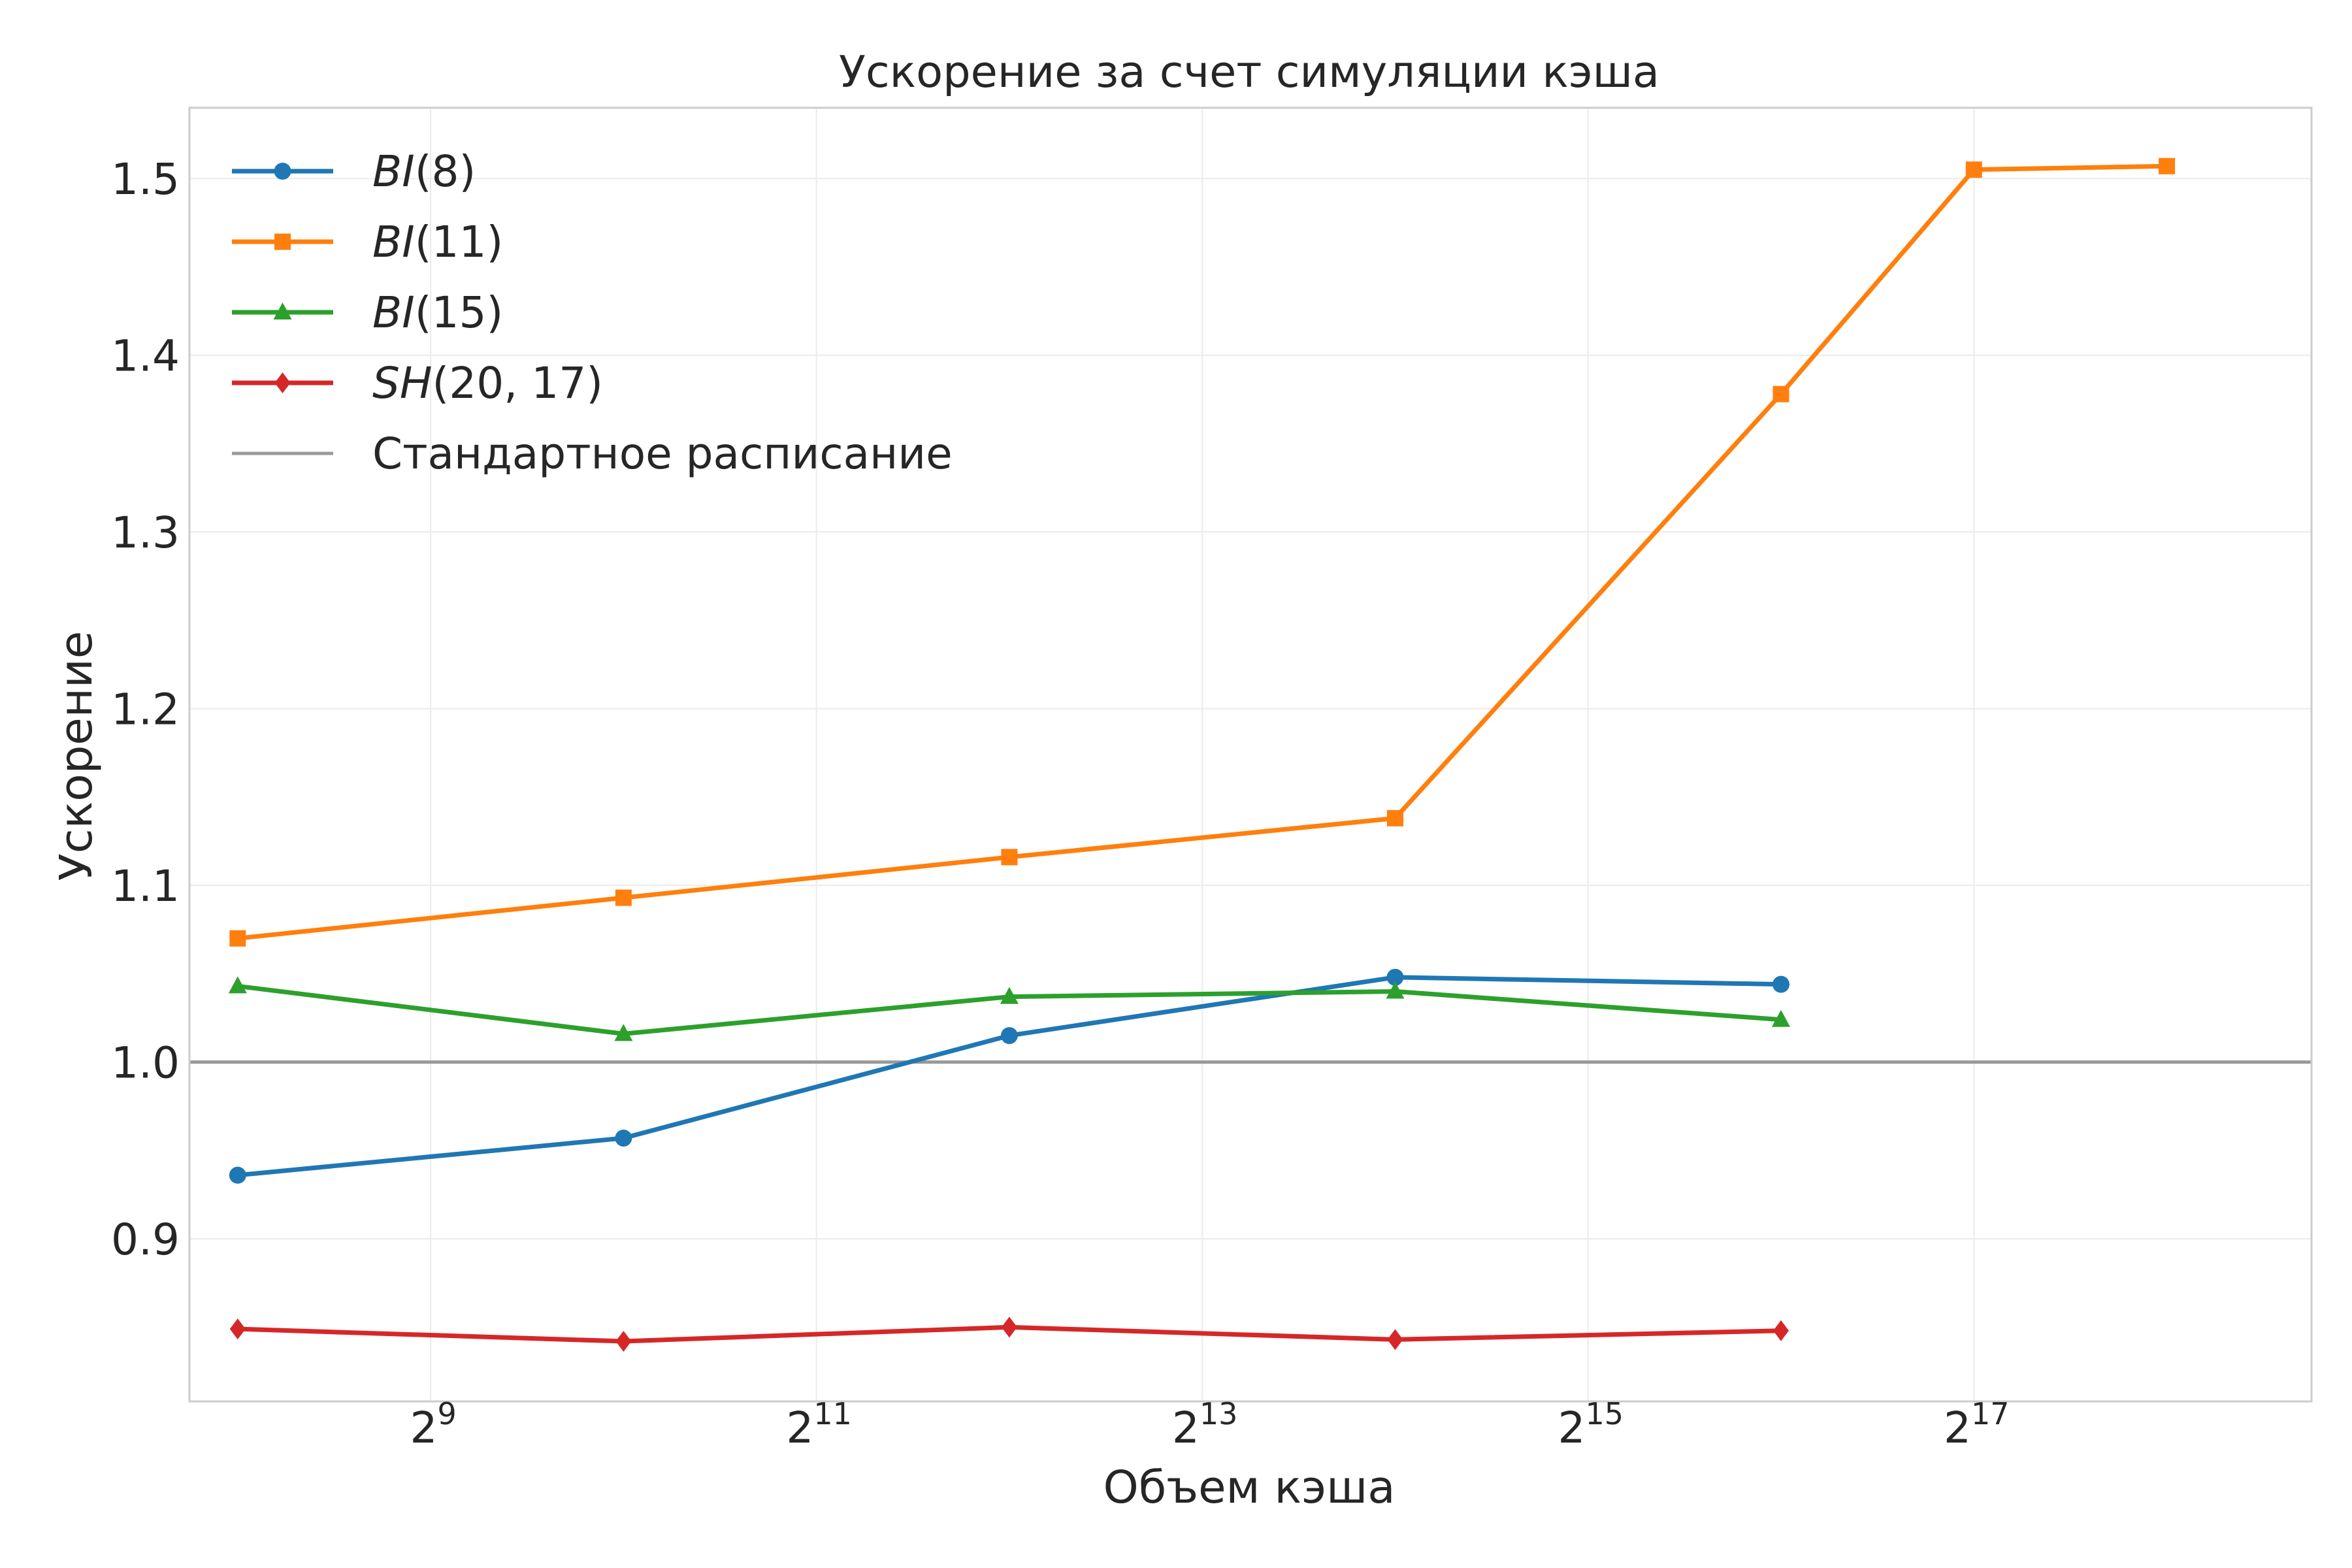 The width and height of the screenshot is (2352, 1568). I want to click on y-tick-label: 1.0, so click(145, 1063).